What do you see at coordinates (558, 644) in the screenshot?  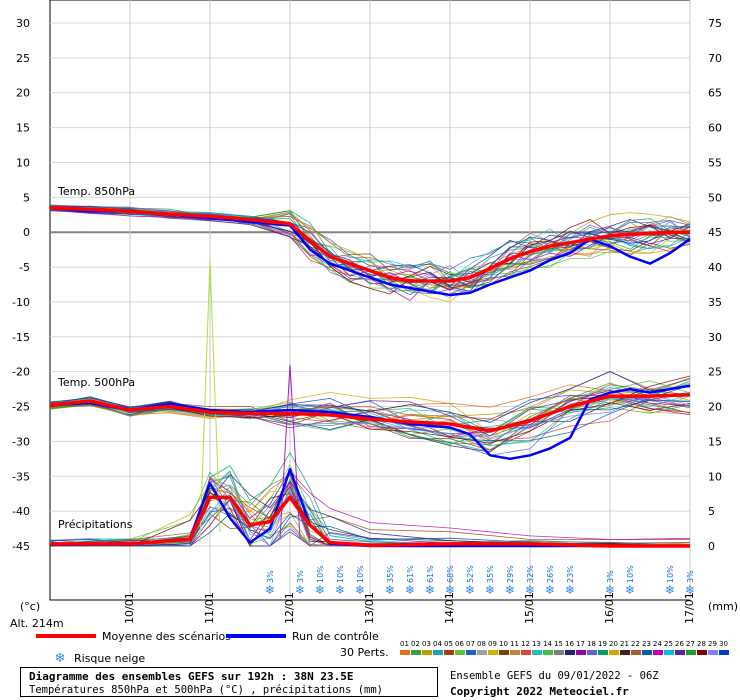 I see `pert-label: 15` at bounding box center [558, 644].